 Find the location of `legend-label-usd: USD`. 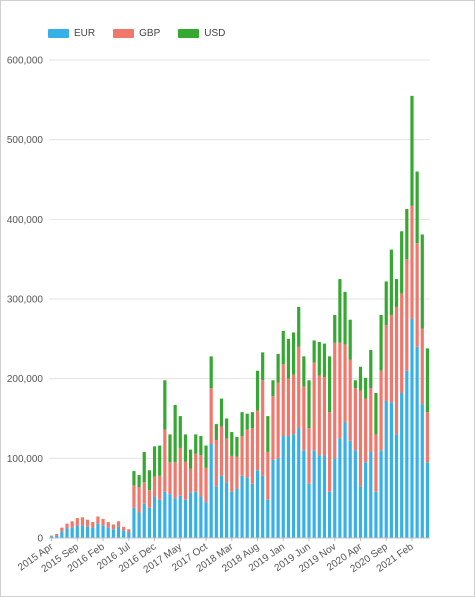

legend-label-usd: USD is located at coordinates (215, 33).